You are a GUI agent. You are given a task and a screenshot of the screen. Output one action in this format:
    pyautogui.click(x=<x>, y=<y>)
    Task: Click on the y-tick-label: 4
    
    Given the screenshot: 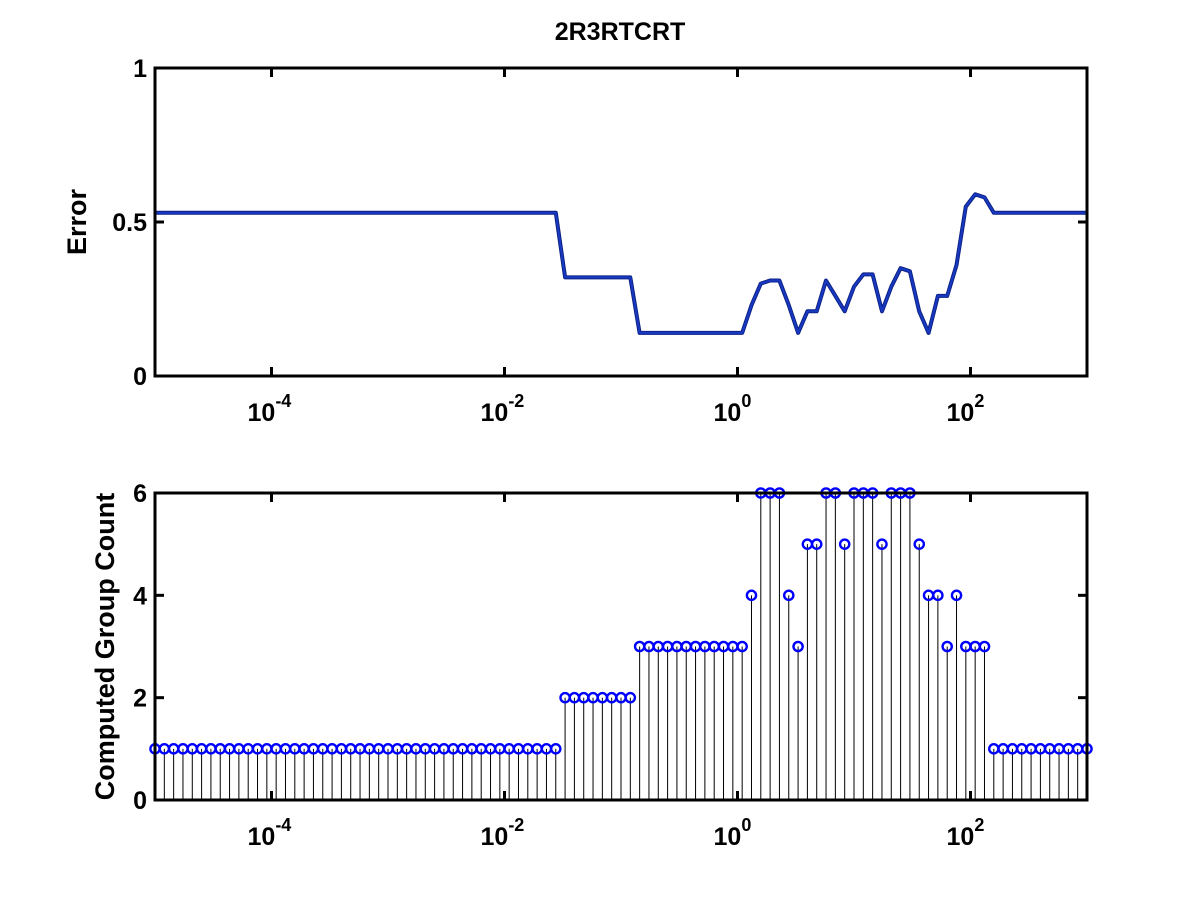 What is the action you would take?
    pyautogui.click(x=140, y=596)
    